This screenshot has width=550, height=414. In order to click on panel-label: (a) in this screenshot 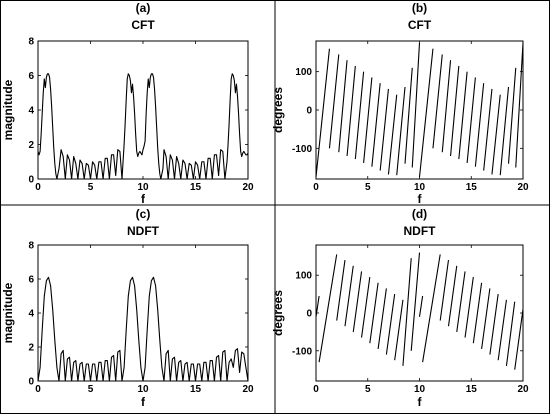, I will do `click(143, 8)`.